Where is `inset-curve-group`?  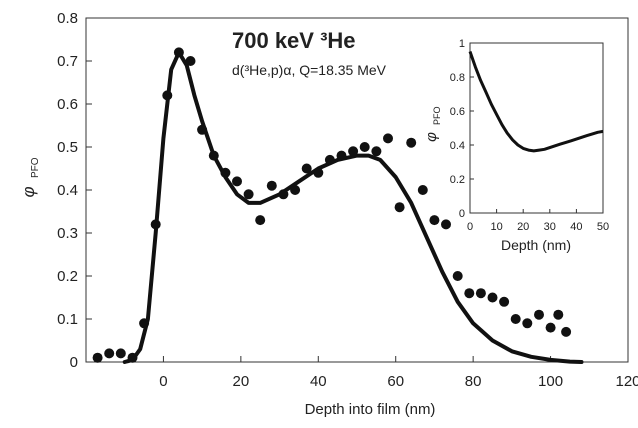
inset-curve-group is located at coordinates (536, 102).